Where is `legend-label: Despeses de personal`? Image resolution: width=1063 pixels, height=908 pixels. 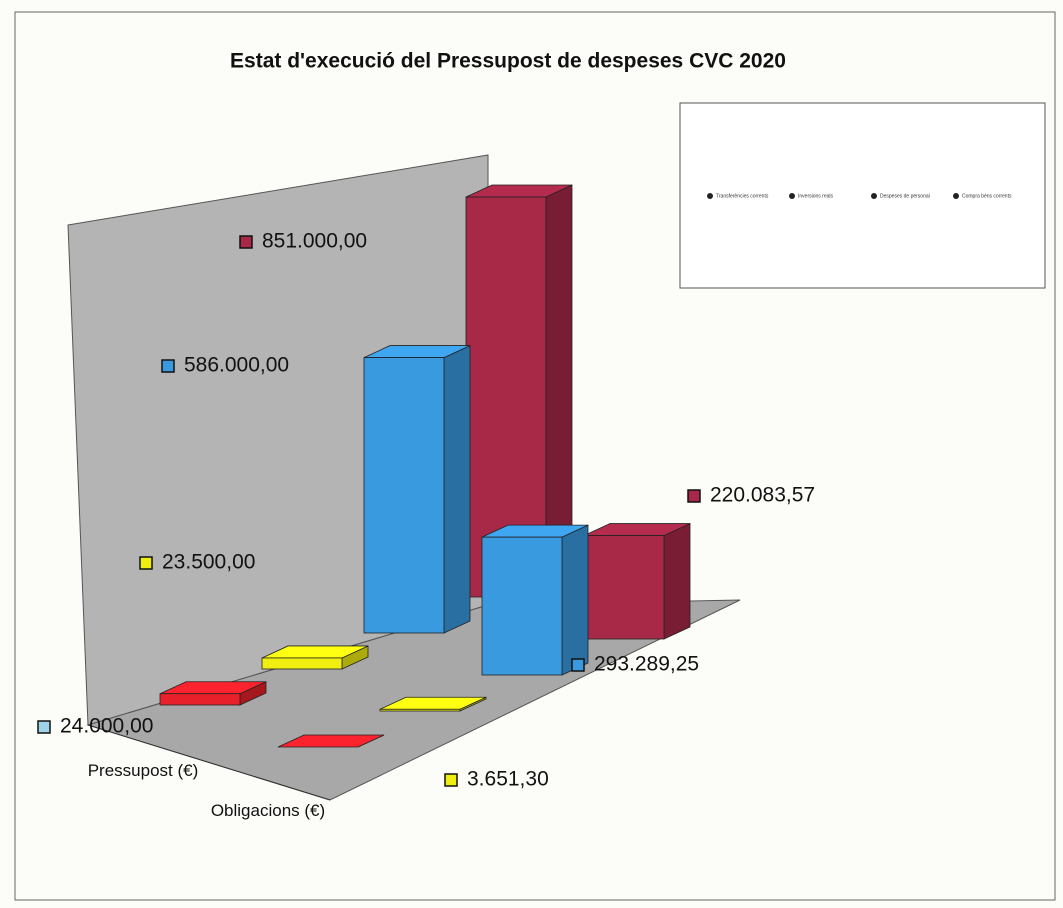 legend-label: Despeses de personal is located at coordinates (905, 196).